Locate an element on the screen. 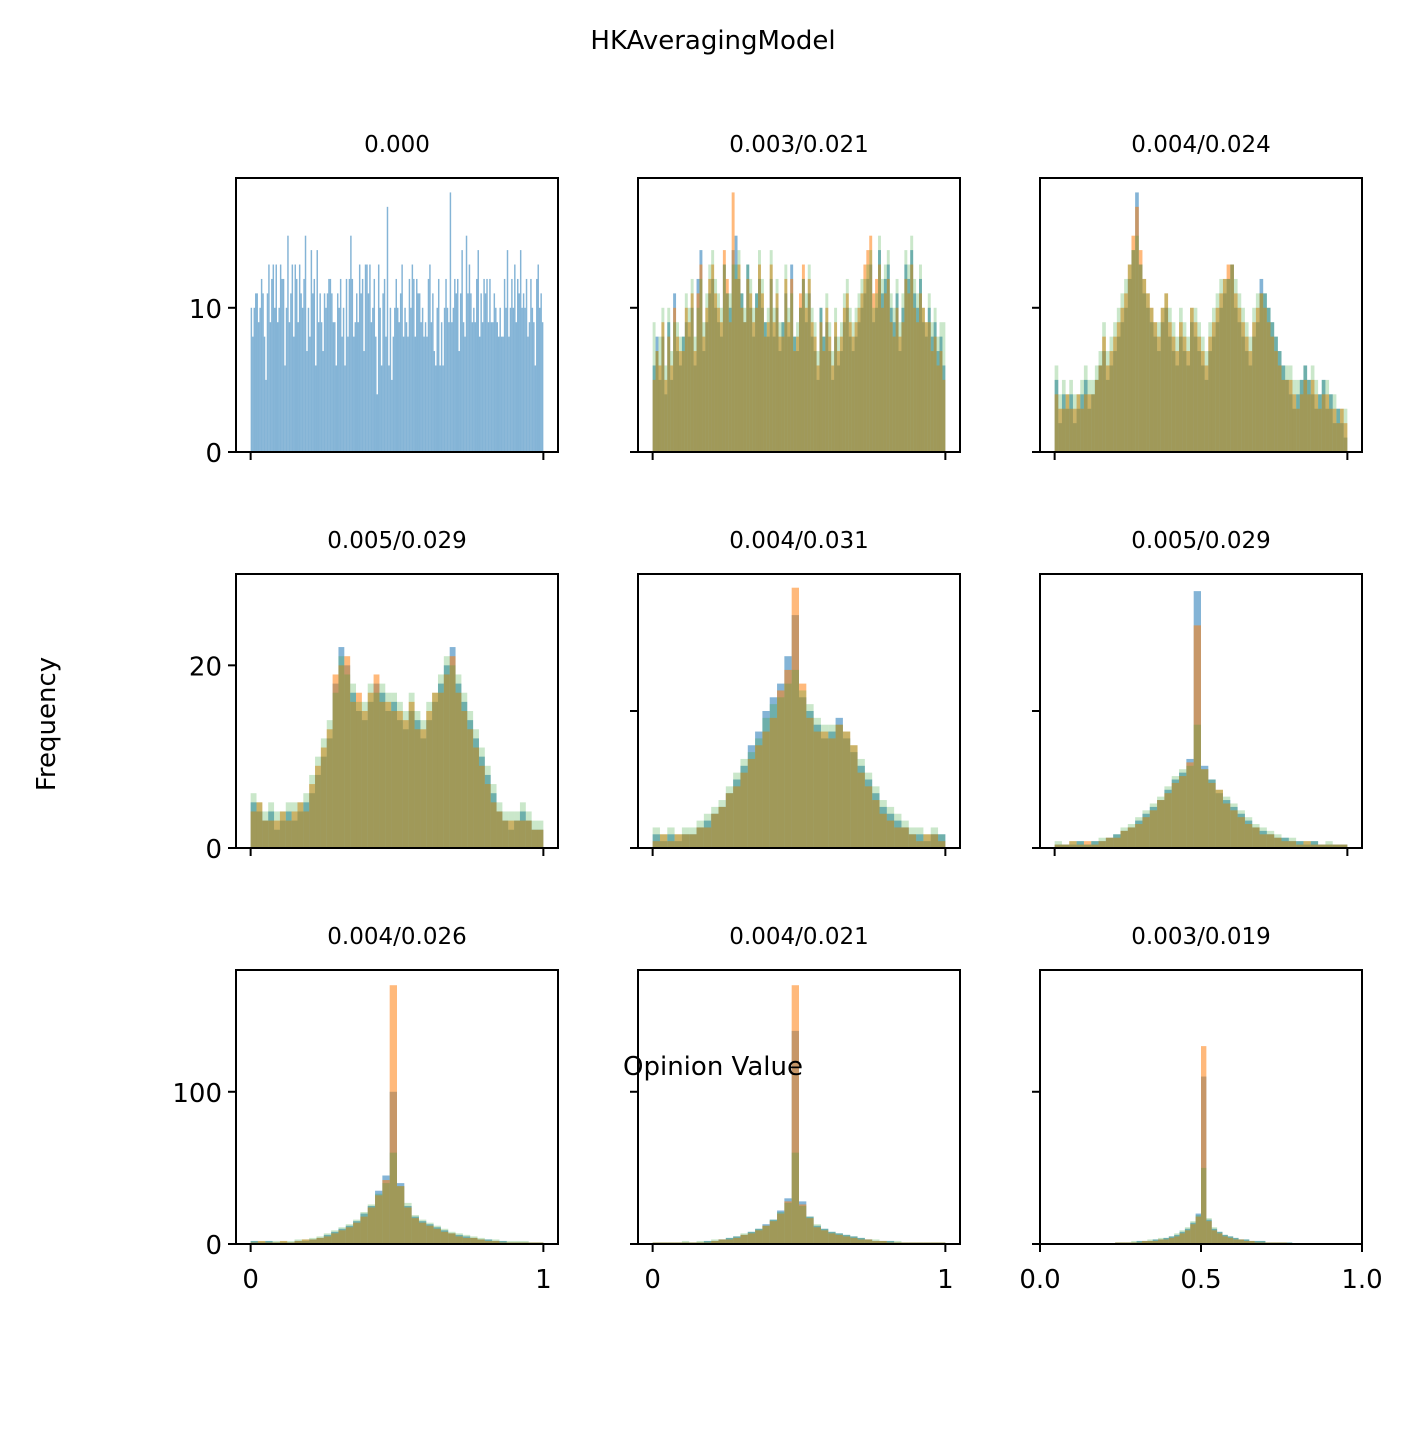 The width and height of the screenshot is (1426, 1456). panel-title: 0.005/0.029 is located at coordinates (396, 541).